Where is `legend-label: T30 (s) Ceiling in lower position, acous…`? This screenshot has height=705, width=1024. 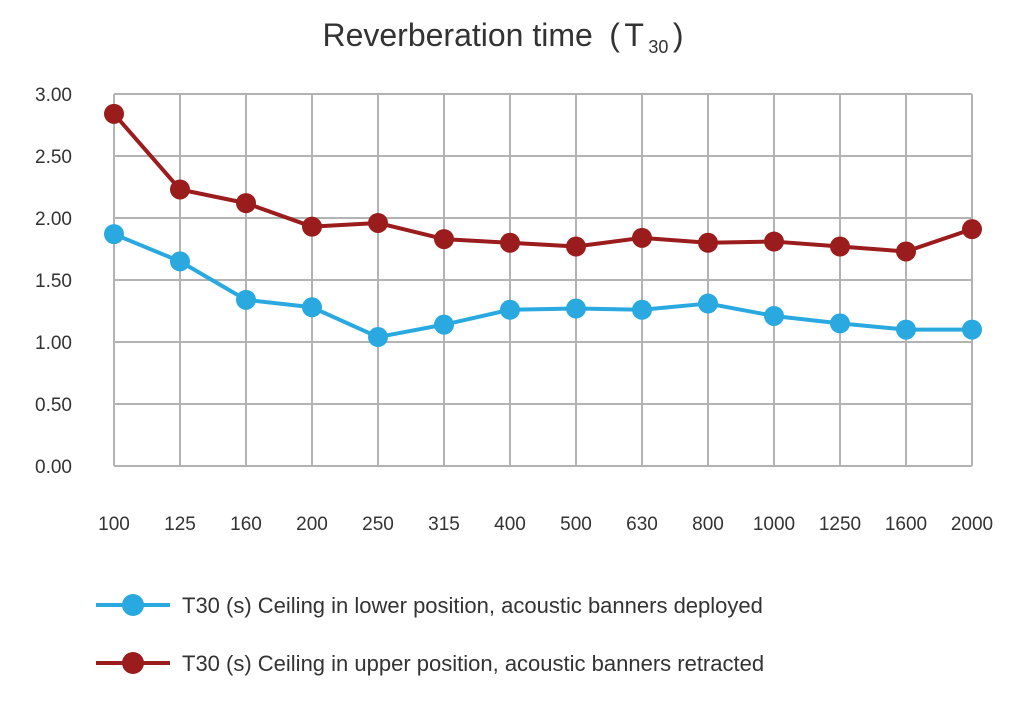 legend-label: T30 (s) Ceiling in lower position, acous… is located at coordinates (472, 605).